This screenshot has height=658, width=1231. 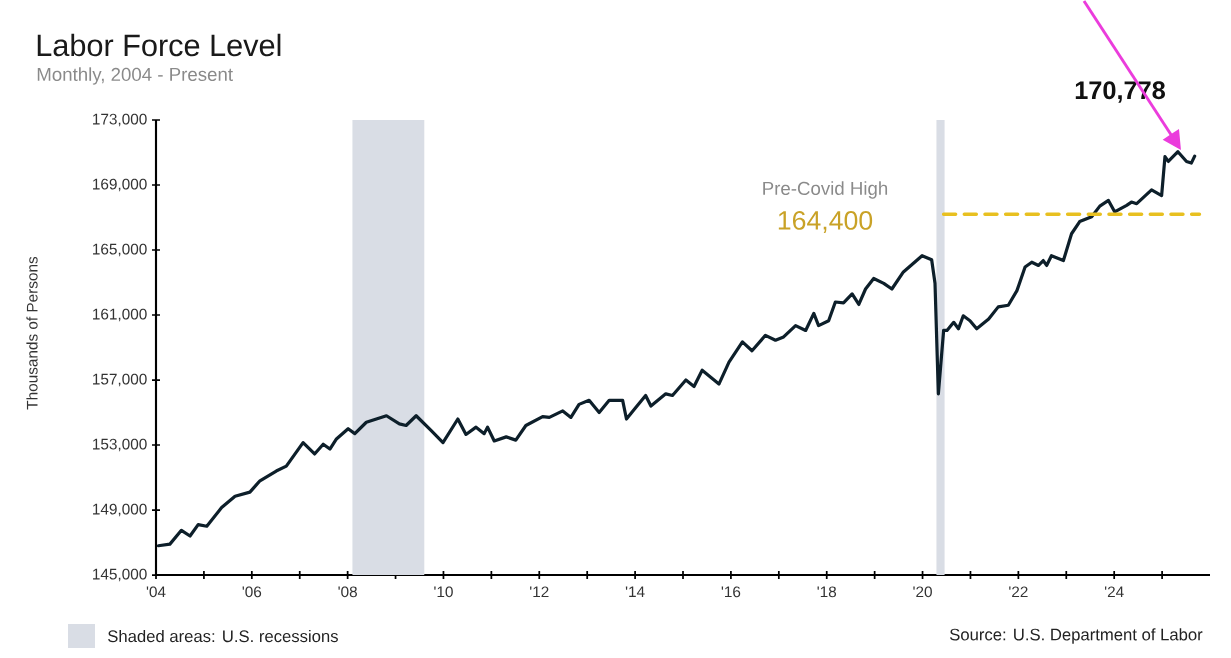 I want to click on y-tick-label: 173,000, so click(x=120, y=120).